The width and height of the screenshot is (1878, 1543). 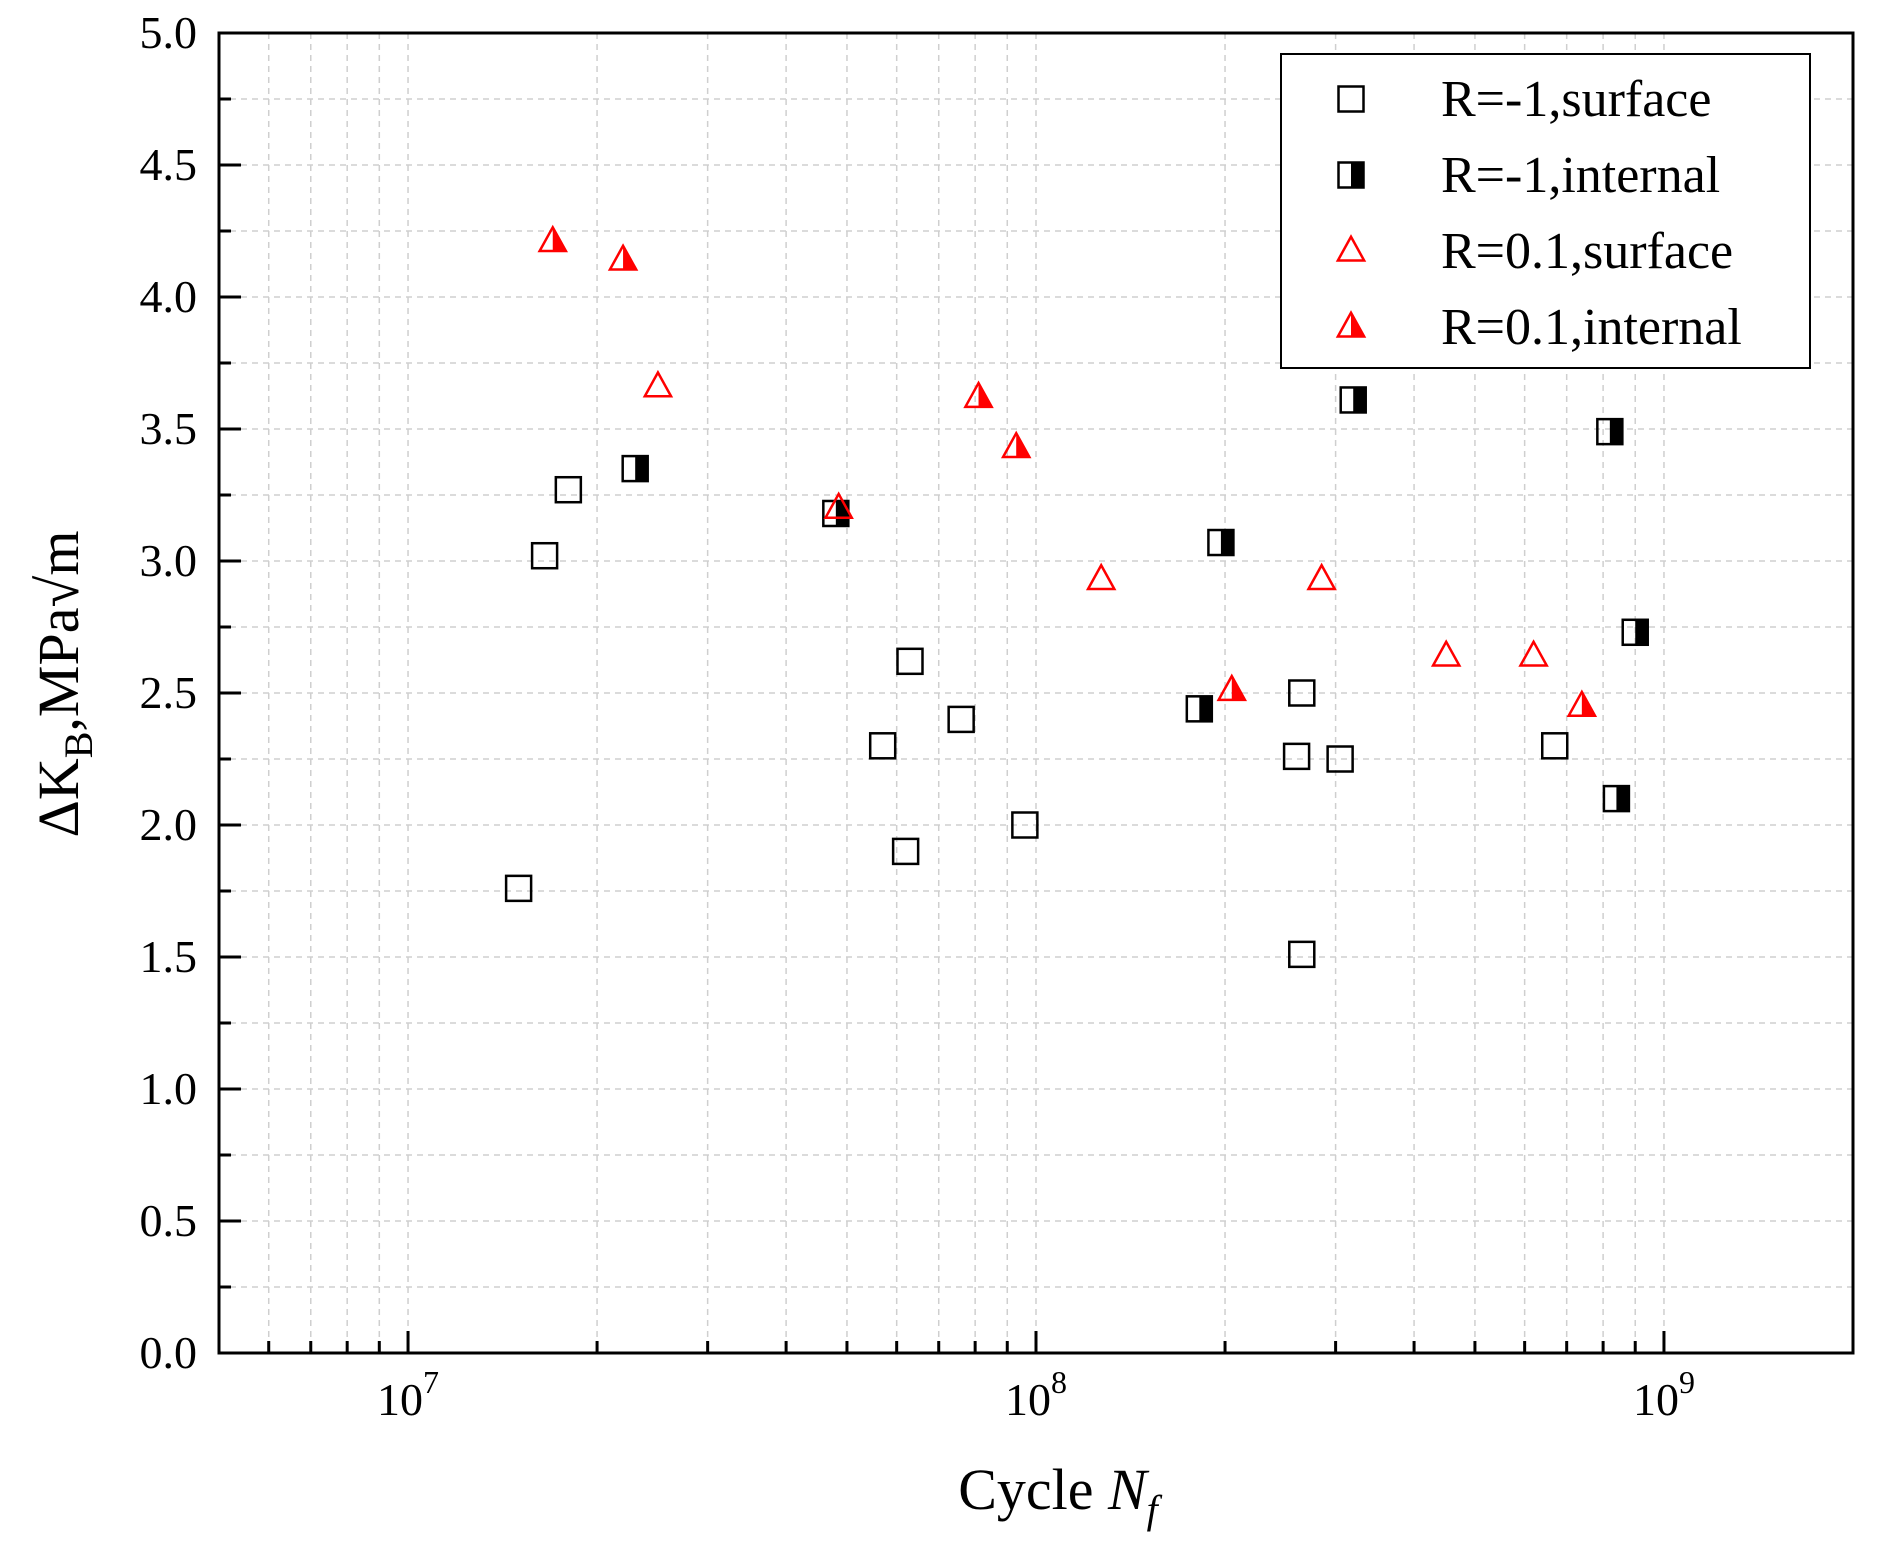 What do you see at coordinates (169, 164) in the screenshot?
I see `y-tick-label: 4.5` at bounding box center [169, 164].